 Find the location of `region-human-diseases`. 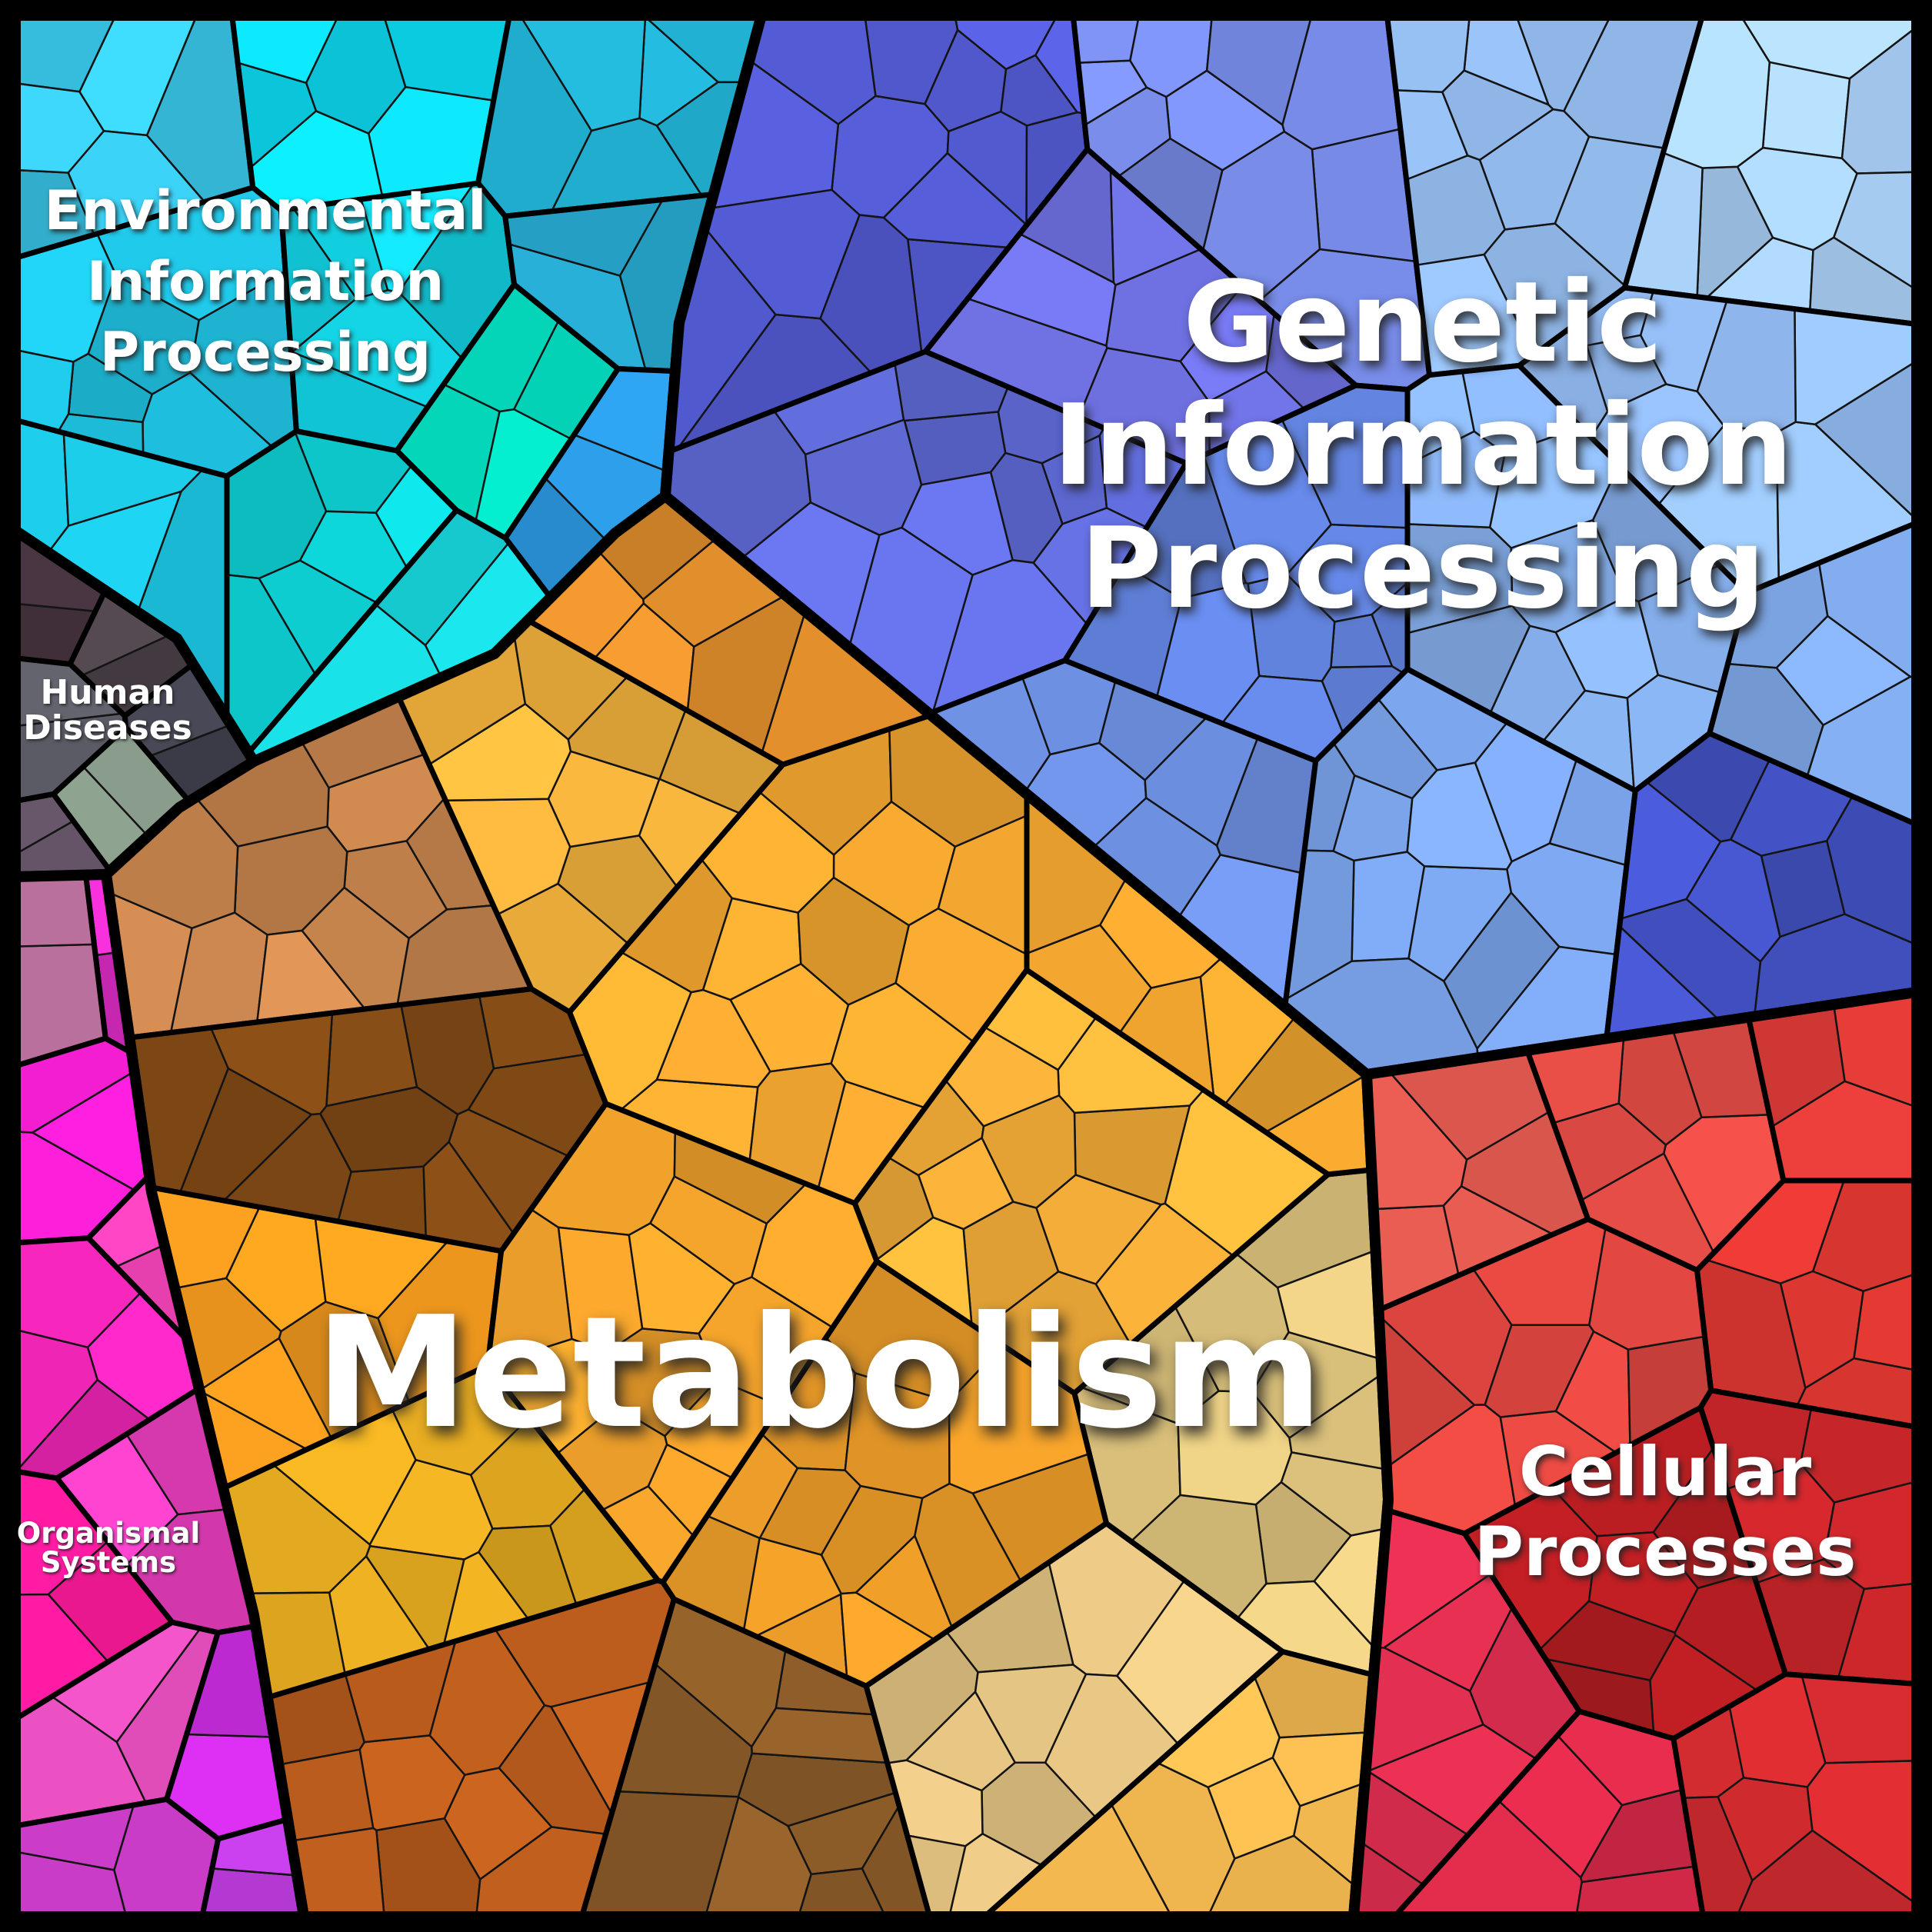

region-human-diseases is located at coordinates (134, 703).